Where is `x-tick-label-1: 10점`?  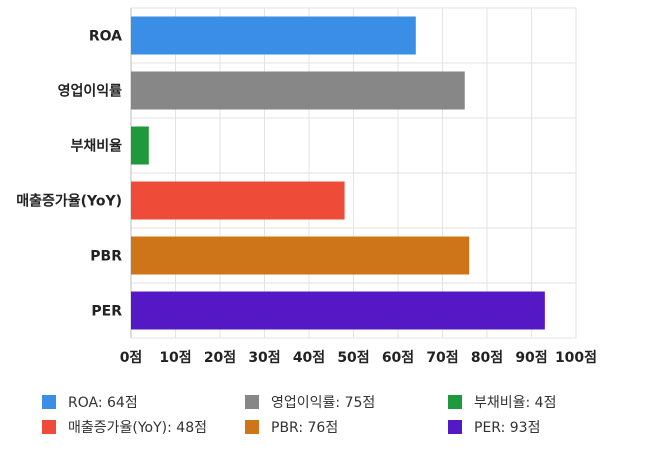 x-tick-label-1: 10점 is located at coordinates (175, 357).